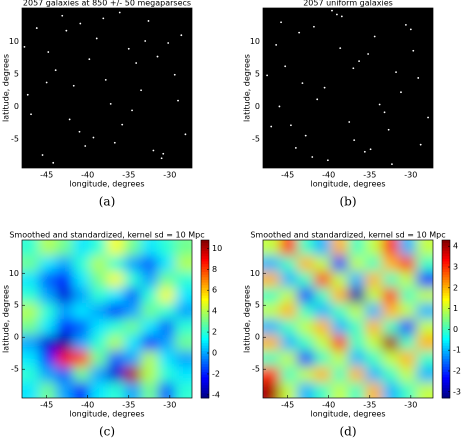 The height and width of the screenshot is (440, 474). I want to click on panel-caption: (d), so click(347, 432).